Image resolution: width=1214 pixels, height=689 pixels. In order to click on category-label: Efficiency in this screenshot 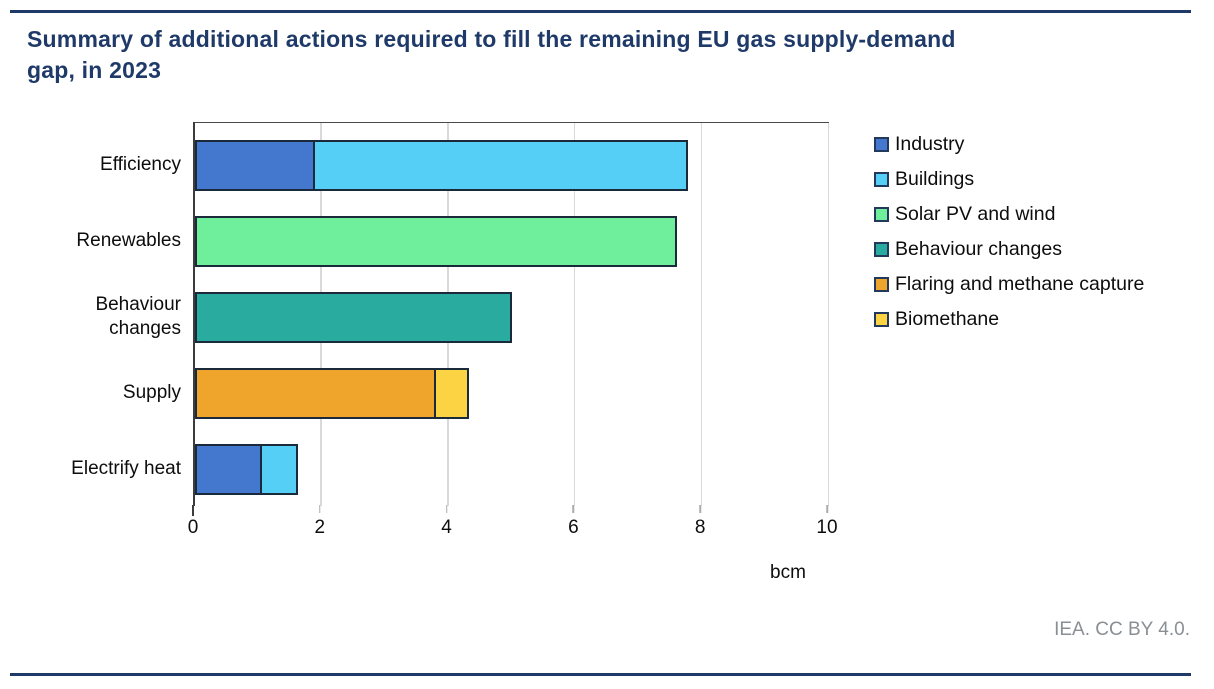, I will do `click(140, 164)`.